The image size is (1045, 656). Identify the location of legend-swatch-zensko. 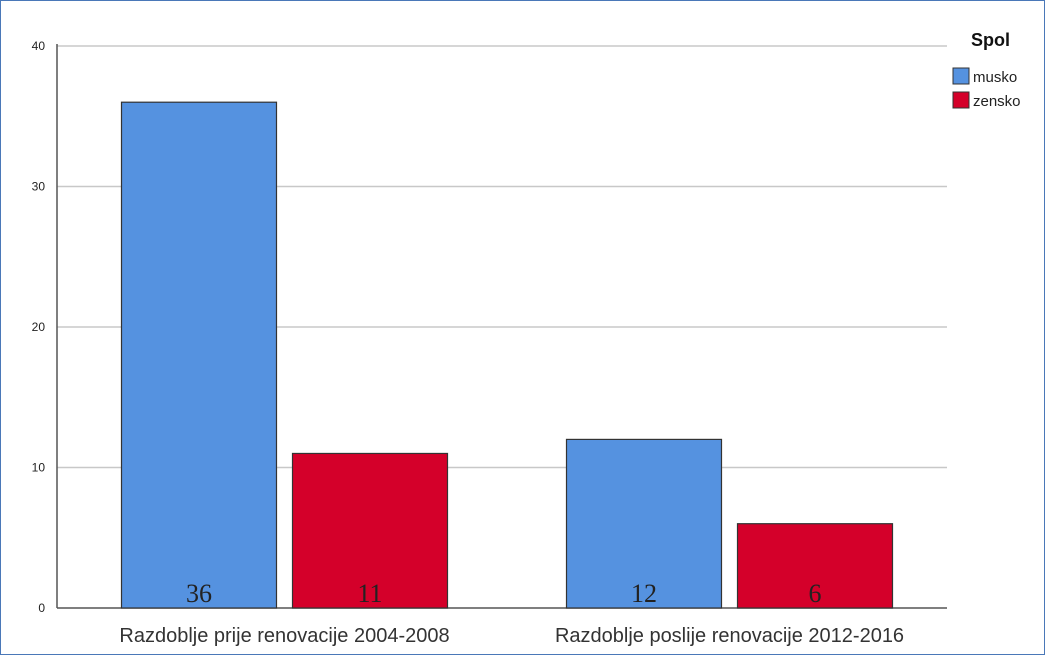
(961, 100).